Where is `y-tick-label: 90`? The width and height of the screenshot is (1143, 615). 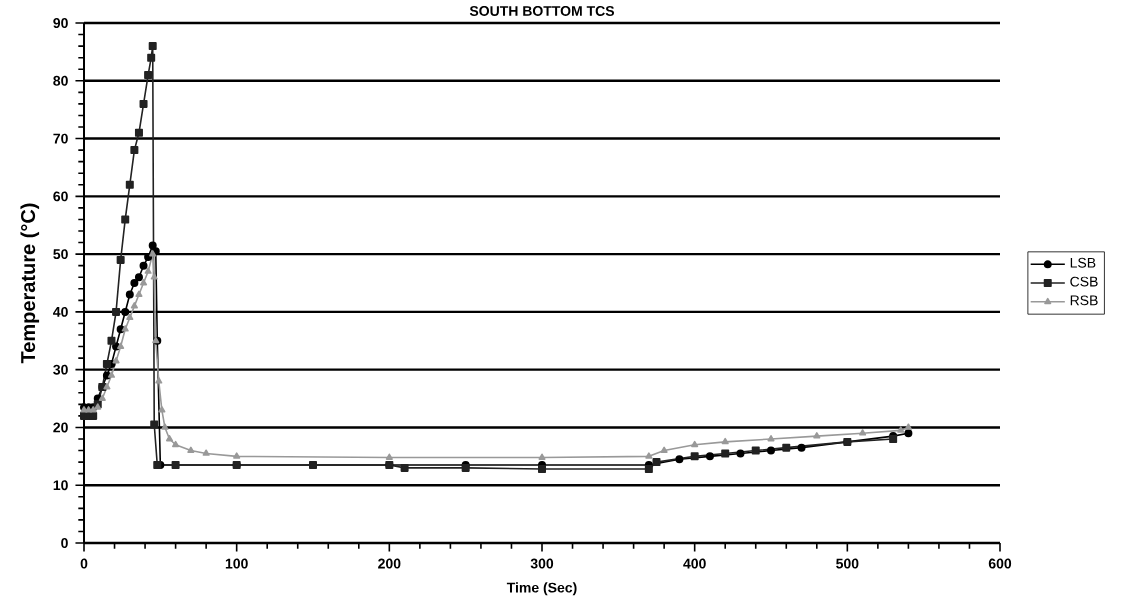 y-tick-label: 90 is located at coordinates (60, 23).